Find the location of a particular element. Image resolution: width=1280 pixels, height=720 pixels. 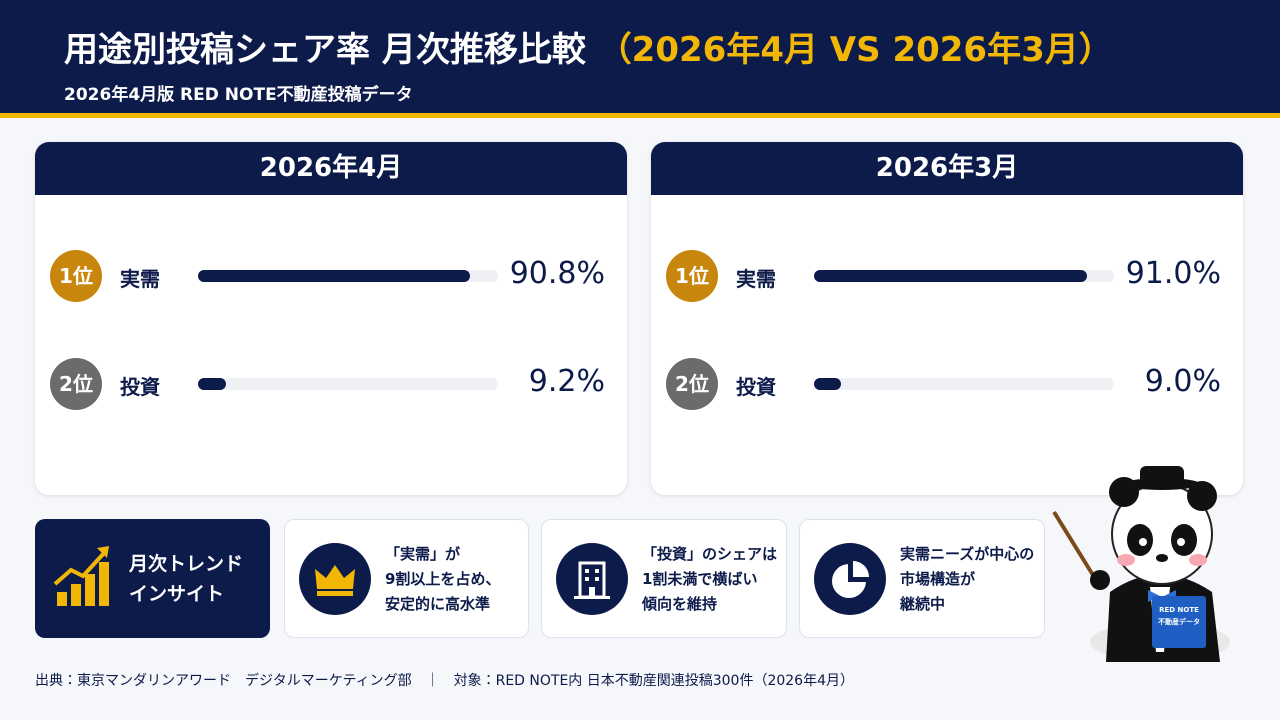

insight-card: 実需ニーズが中心の 市場構造が継続中 is located at coordinates (922, 578).